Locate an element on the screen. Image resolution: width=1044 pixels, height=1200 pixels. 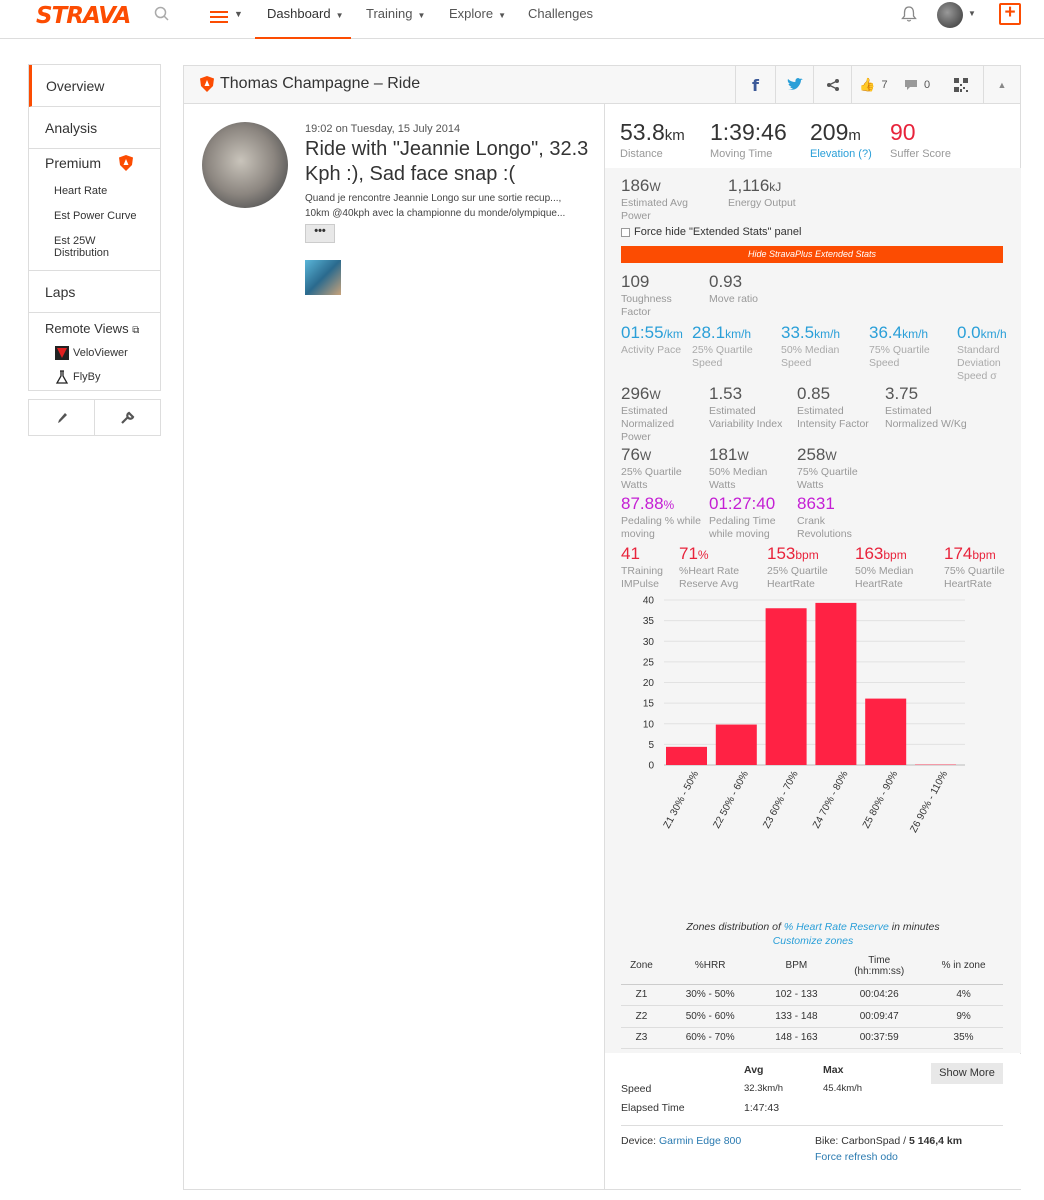
sidebar-item-est-25w: Est 25W is located at coordinates (75, 241).